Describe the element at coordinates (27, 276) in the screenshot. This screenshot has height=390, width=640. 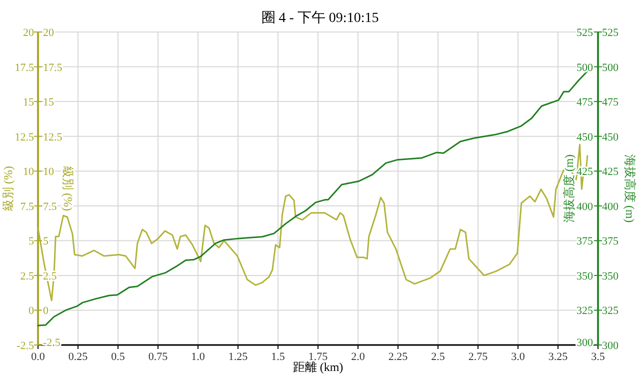
I see `y-tick-label: 2.5` at that location.